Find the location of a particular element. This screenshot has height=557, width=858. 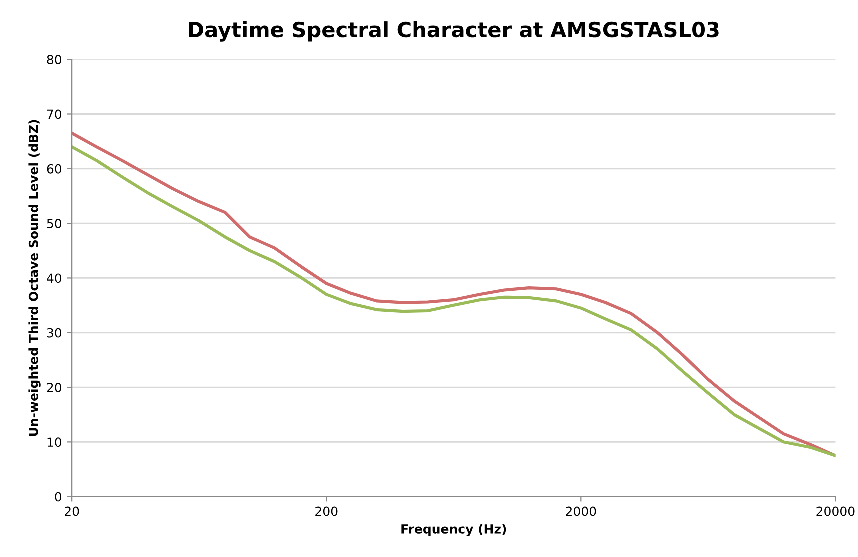

y-tick-label: 10 is located at coordinates (55, 443).